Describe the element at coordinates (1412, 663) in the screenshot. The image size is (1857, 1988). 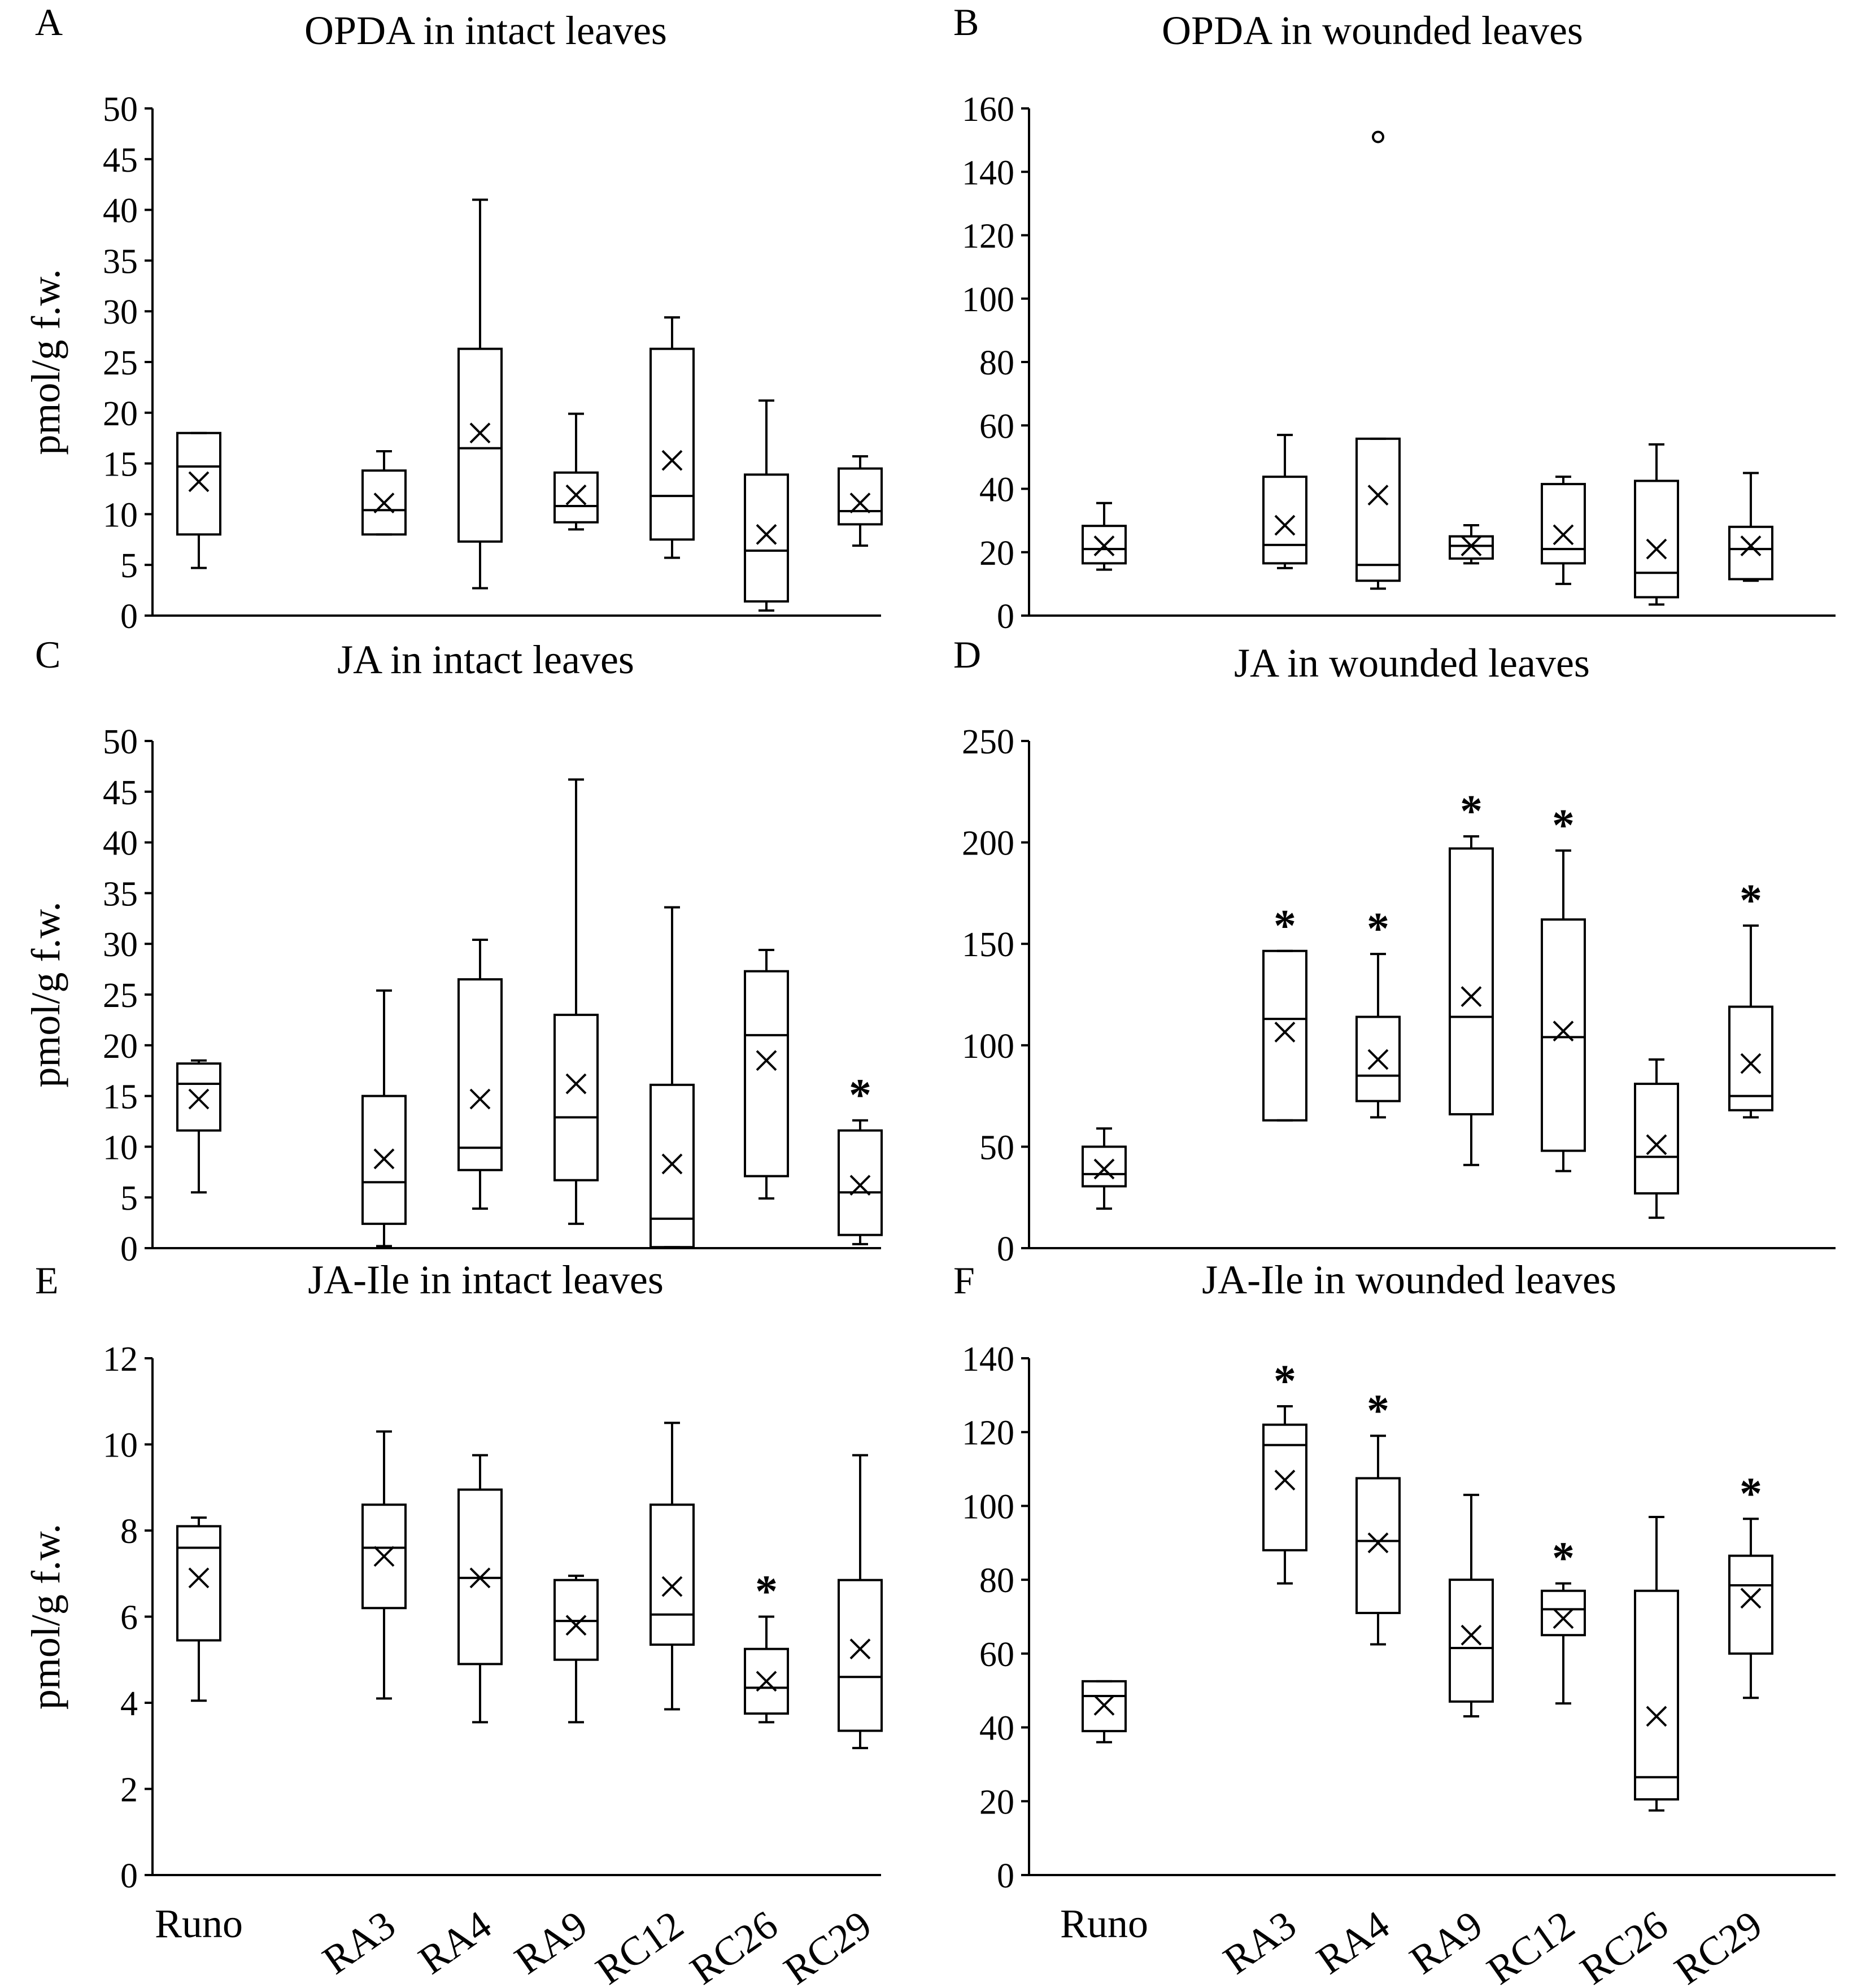
I see `panel-title: JA in wounded leaves` at that location.